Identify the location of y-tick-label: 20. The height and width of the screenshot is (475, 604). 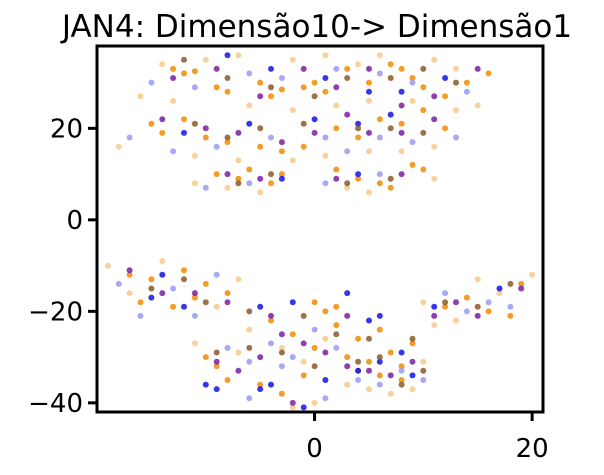
(66, 129).